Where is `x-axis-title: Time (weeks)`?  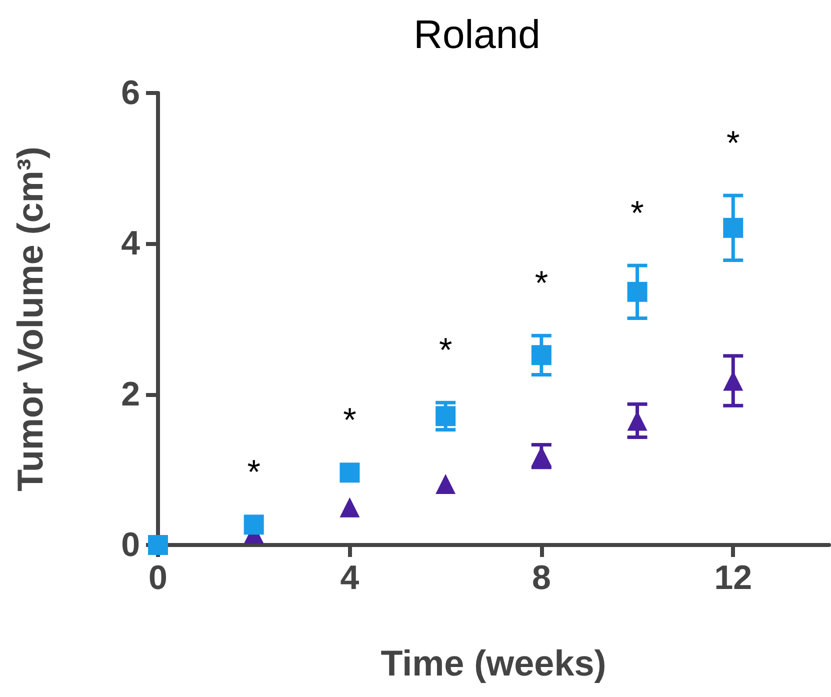 x-axis-title: Time (weeks) is located at coordinates (493, 663).